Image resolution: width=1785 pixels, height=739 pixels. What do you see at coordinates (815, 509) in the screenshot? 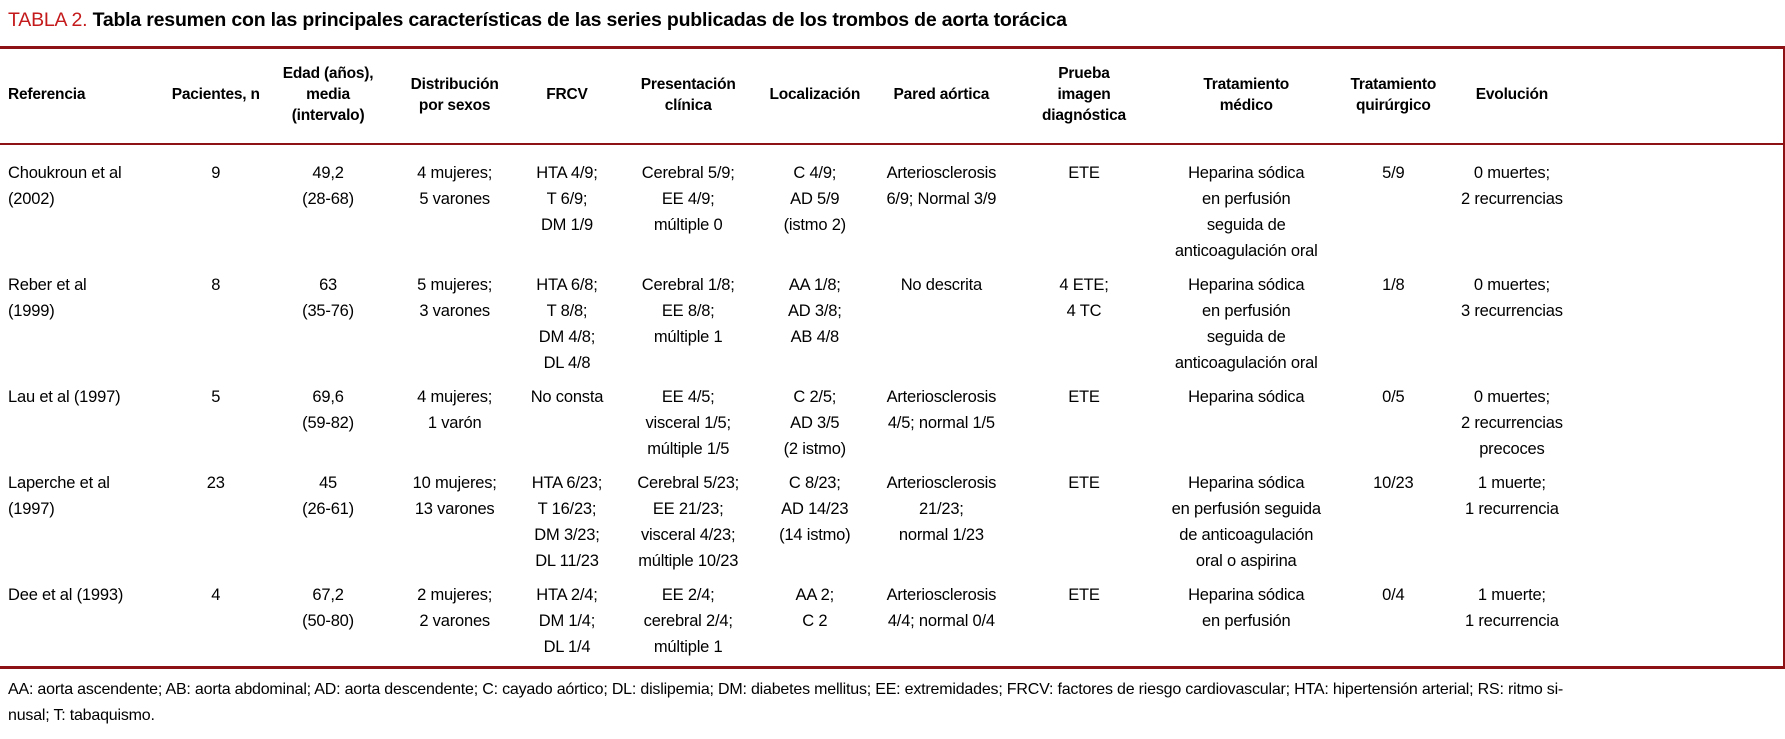
I see `table-cell: C 8/23; AD 14/23 (14 istmo)` at bounding box center [815, 509].